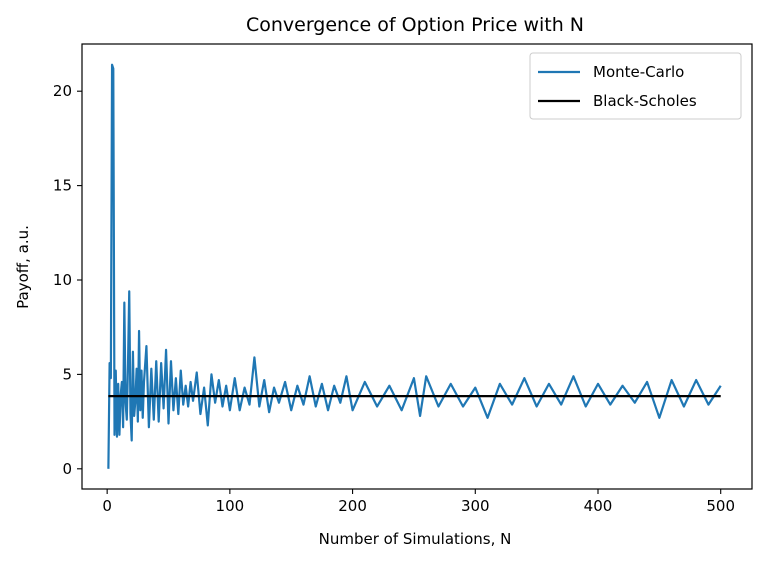 The width and height of the screenshot is (764, 567). I want to click on y-axis-label: Payoff, a.u., so click(23, 267).